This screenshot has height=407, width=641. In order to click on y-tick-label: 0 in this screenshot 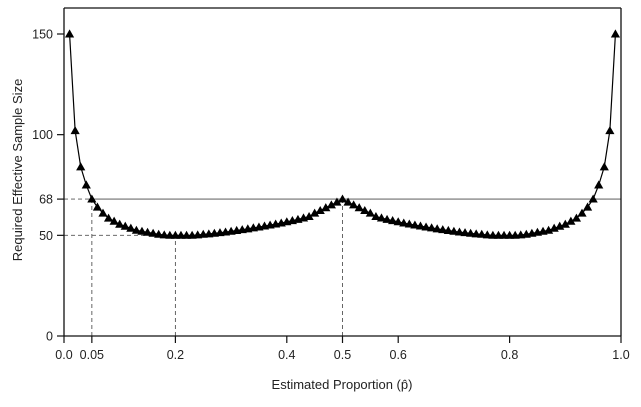, I will do `click(49, 337)`.